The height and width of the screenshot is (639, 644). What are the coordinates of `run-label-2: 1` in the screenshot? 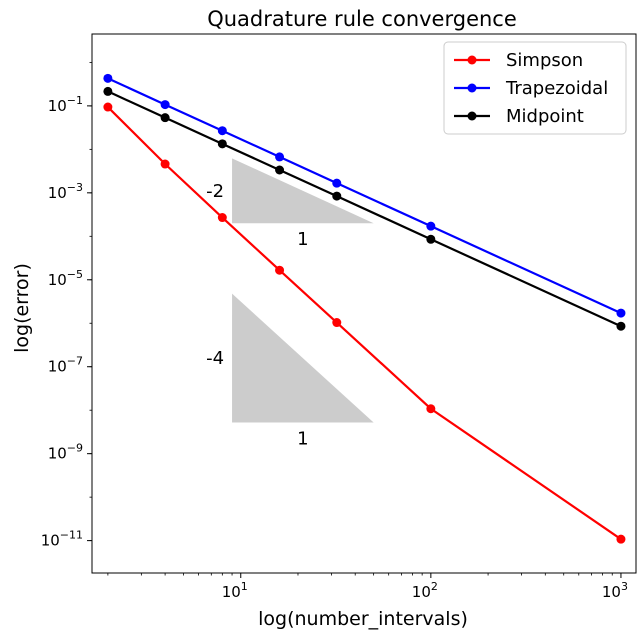 It's located at (302, 439).